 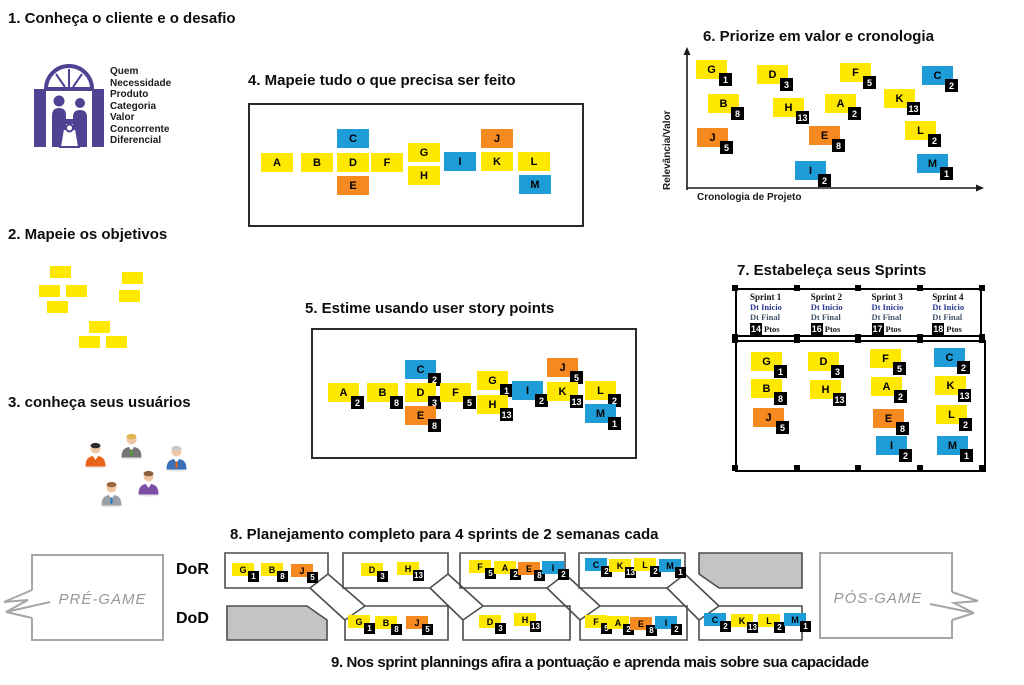 I want to click on sticky-note-M: M, so click(x=535, y=184).